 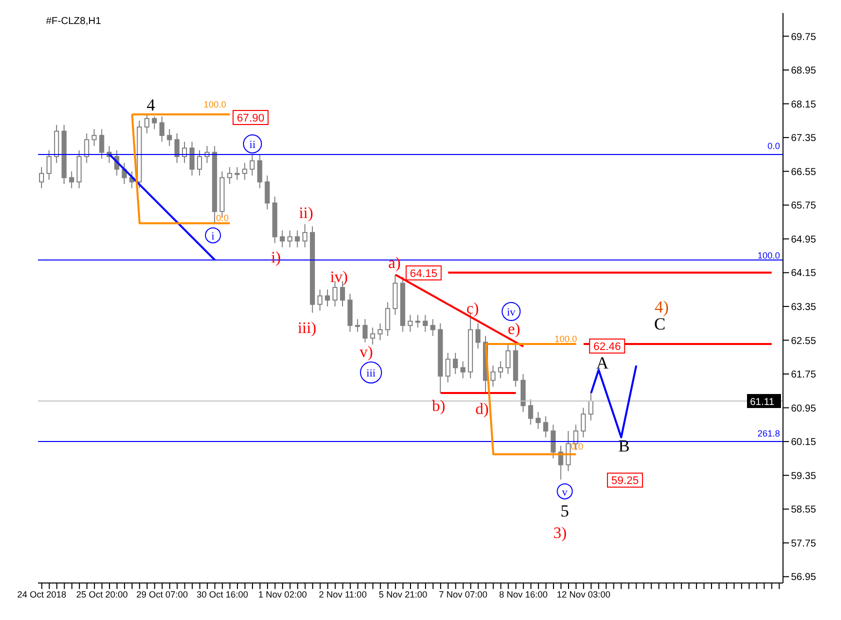 What do you see at coordinates (768, 433) in the screenshot?
I see `annotation: 261.8` at bounding box center [768, 433].